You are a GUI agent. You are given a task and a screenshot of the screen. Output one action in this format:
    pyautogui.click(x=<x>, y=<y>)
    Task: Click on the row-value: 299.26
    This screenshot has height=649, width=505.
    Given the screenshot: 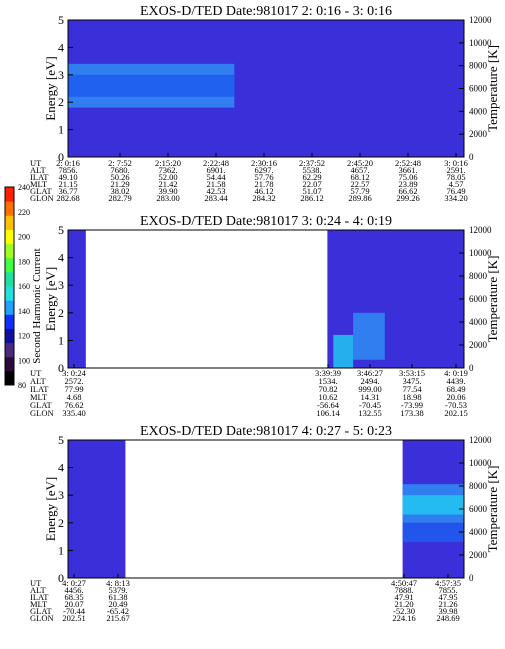 What is the action you would take?
    pyautogui.click(x=407, y=198)
    